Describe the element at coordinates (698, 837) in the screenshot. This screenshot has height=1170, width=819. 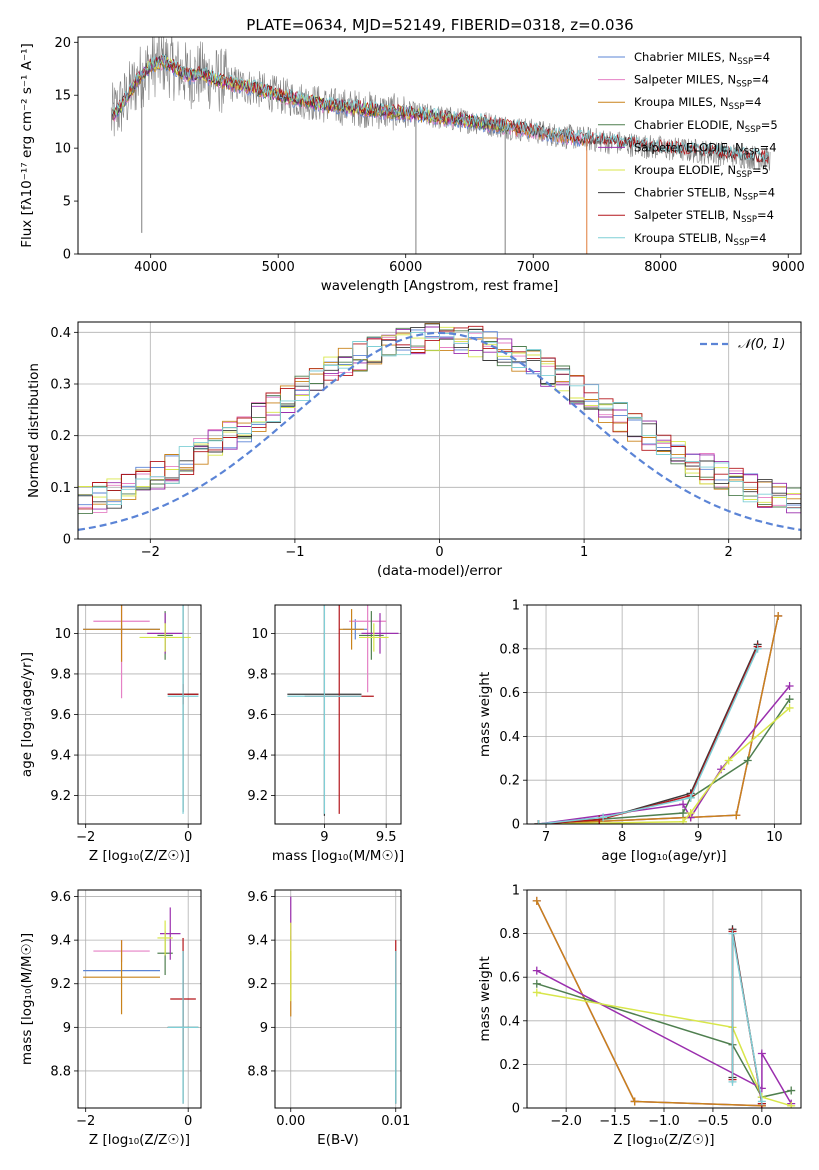
I see `x-tick-label: 9` at that location.